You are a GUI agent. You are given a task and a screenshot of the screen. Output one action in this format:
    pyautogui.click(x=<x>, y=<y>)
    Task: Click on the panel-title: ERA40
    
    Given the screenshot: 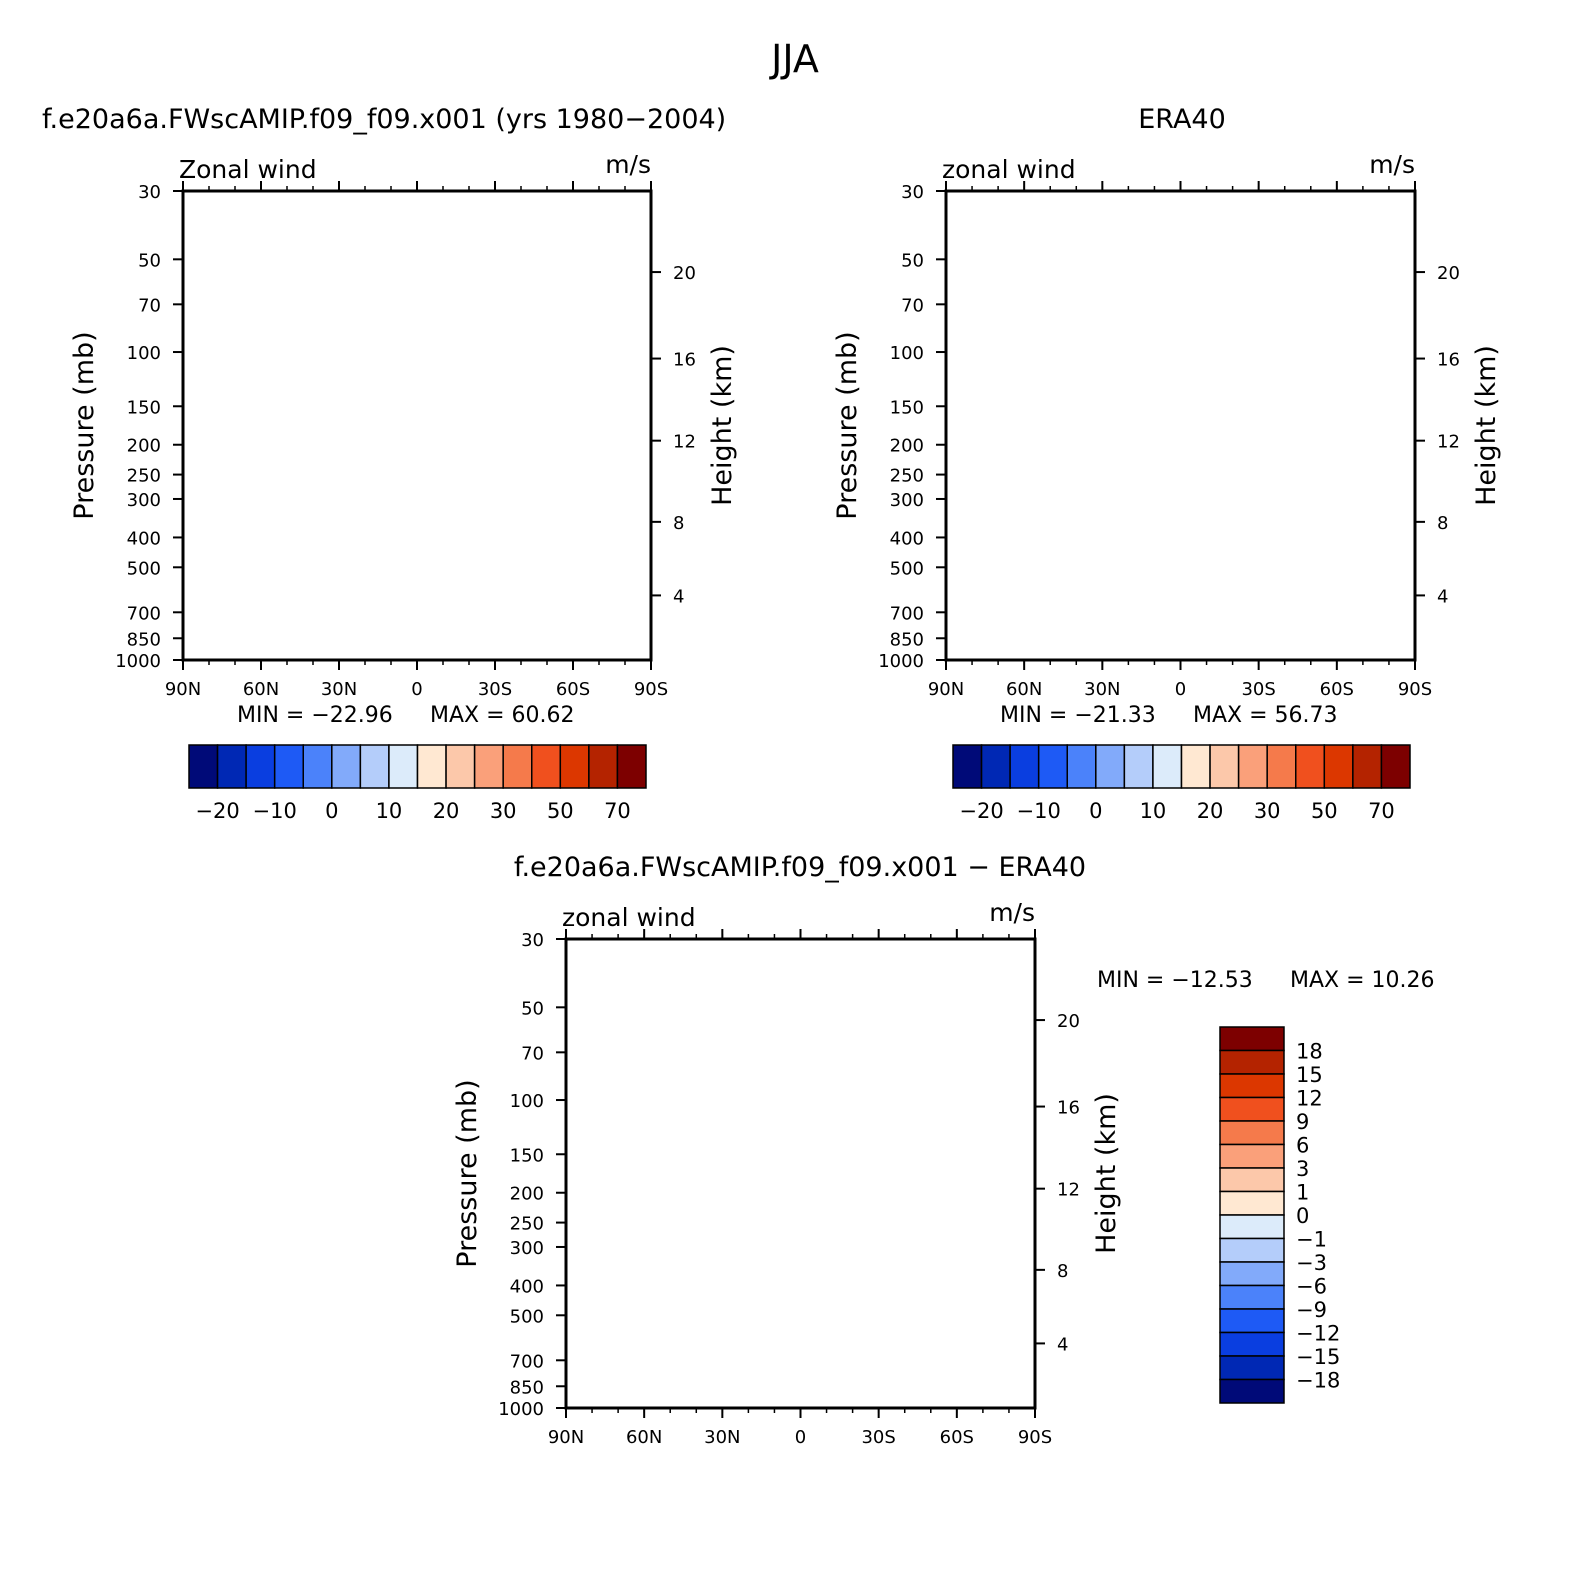 What is the action you would take?
    pyautogui.click(x=1182, y=119)
    